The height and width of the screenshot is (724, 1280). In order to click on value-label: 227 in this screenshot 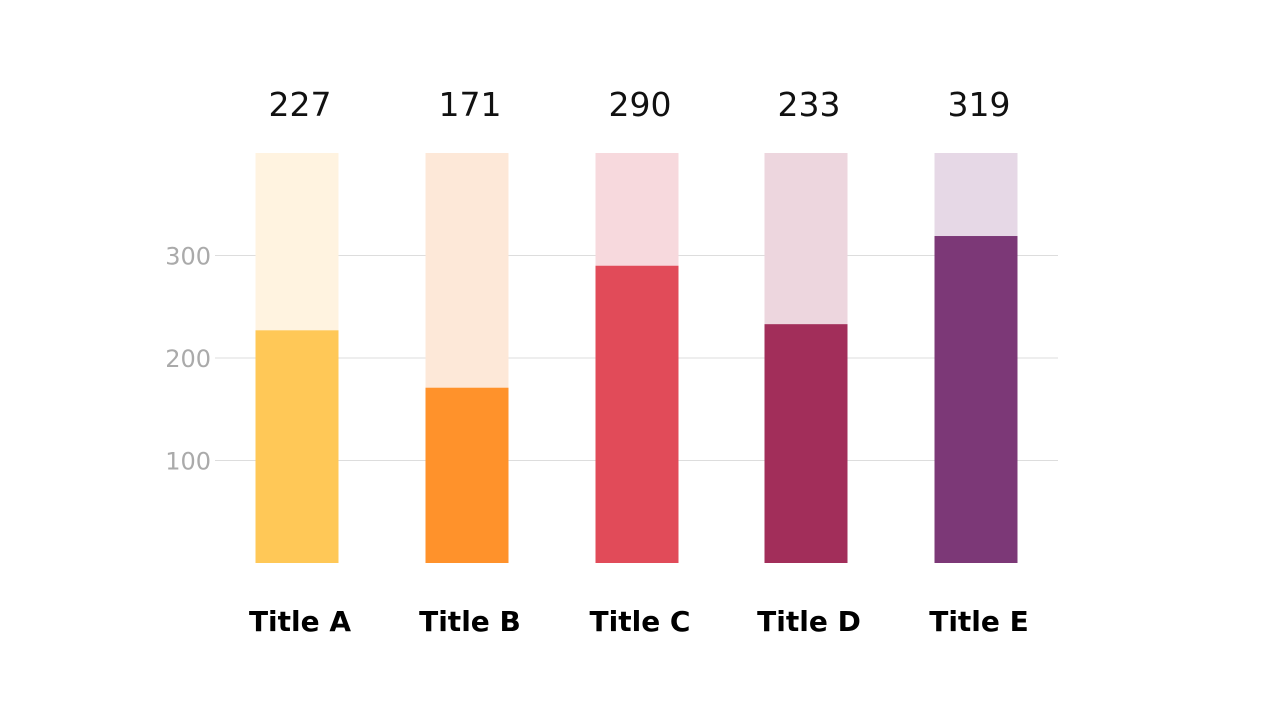, I will do `click(300, 104)`.